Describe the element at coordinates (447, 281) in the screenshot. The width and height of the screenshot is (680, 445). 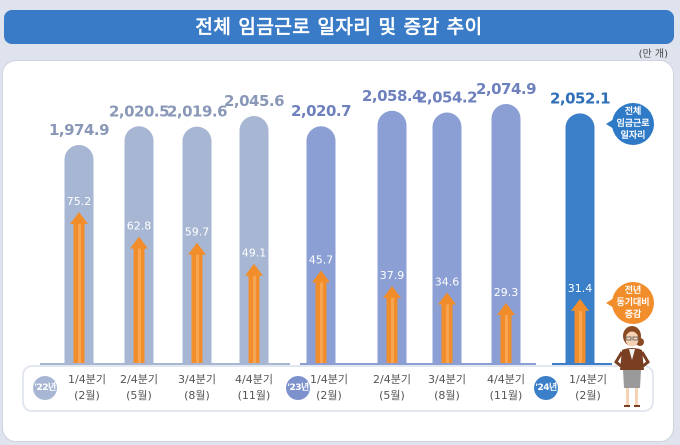
I see `change-value-label: 34.6` at that location.